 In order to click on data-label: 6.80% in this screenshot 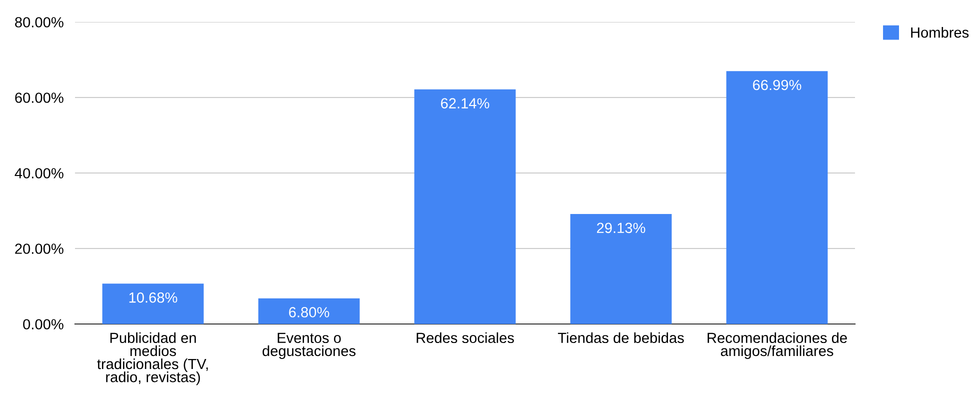, I will do `click(309, 312)`.